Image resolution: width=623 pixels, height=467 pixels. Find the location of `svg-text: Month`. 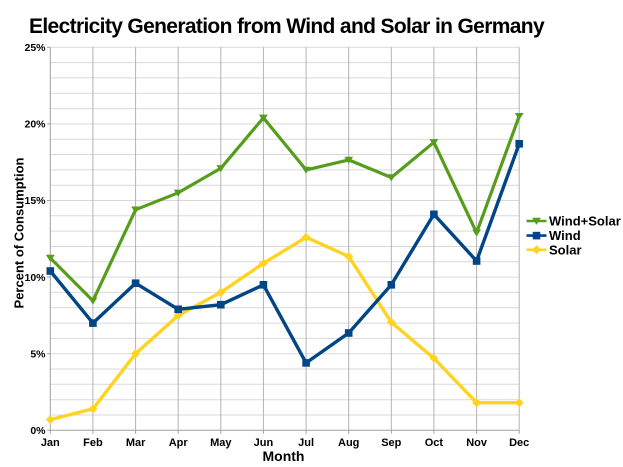

svg-text: Month is located at coordinates (284, 456).